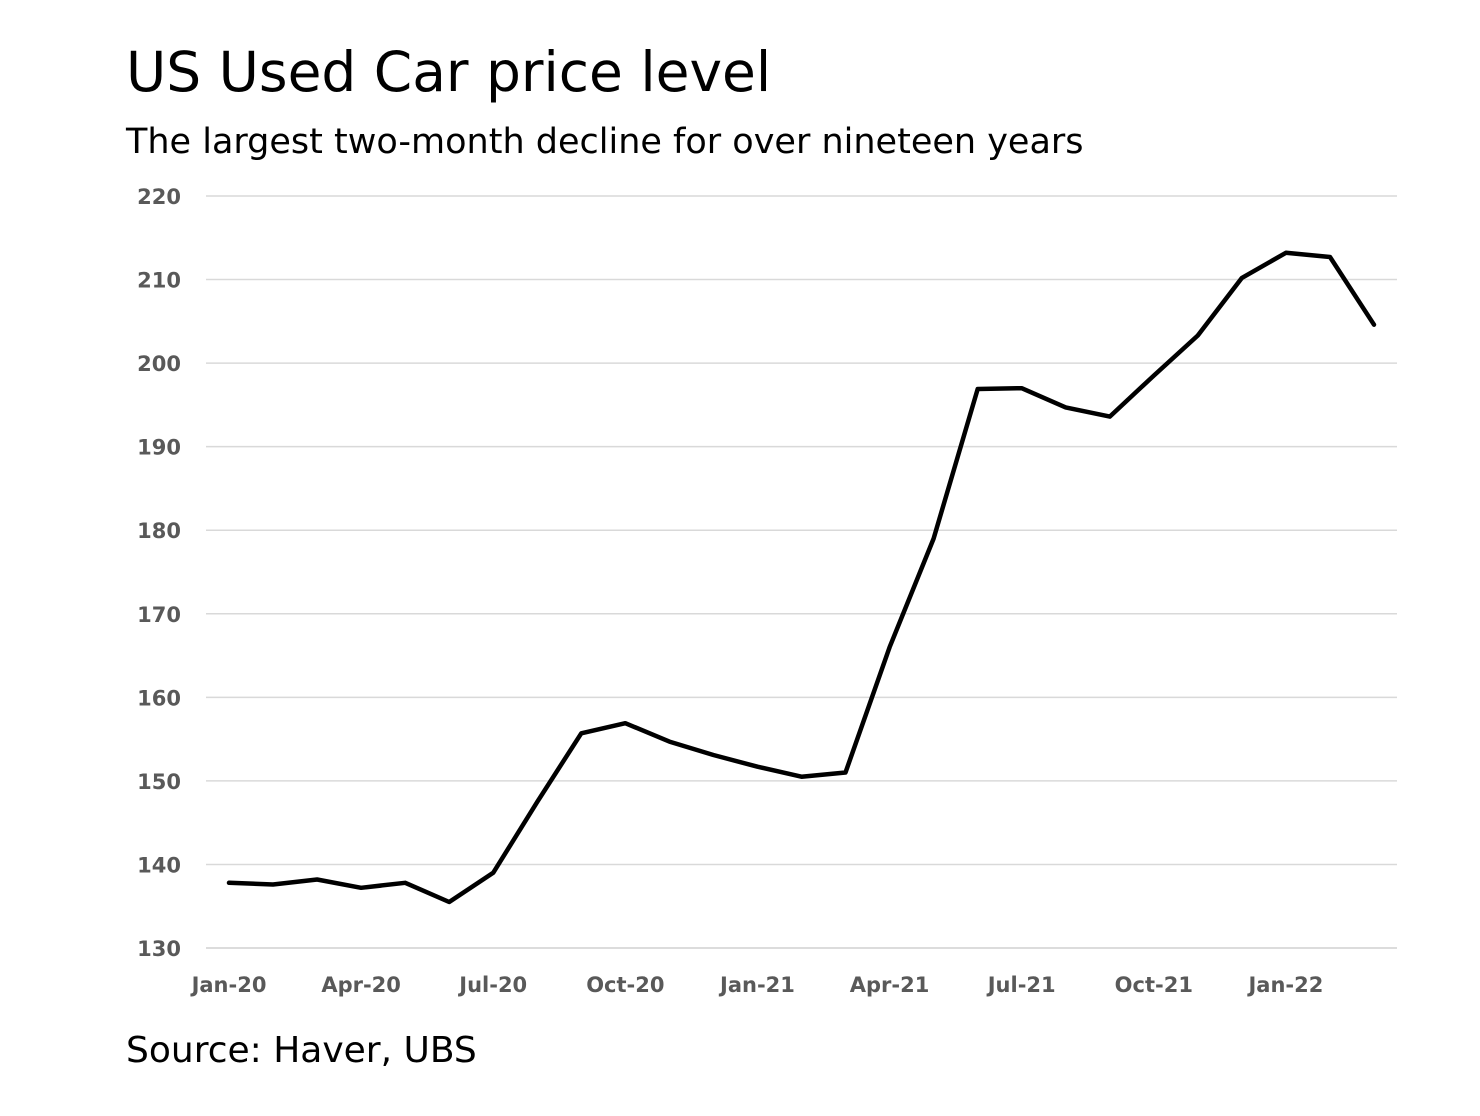 The height and width of the screenshot is (1116, 1480). Describe the element at coordinates (1021, 985) in the screenshot. I see `x-tick-label: Jul-21` at that location.